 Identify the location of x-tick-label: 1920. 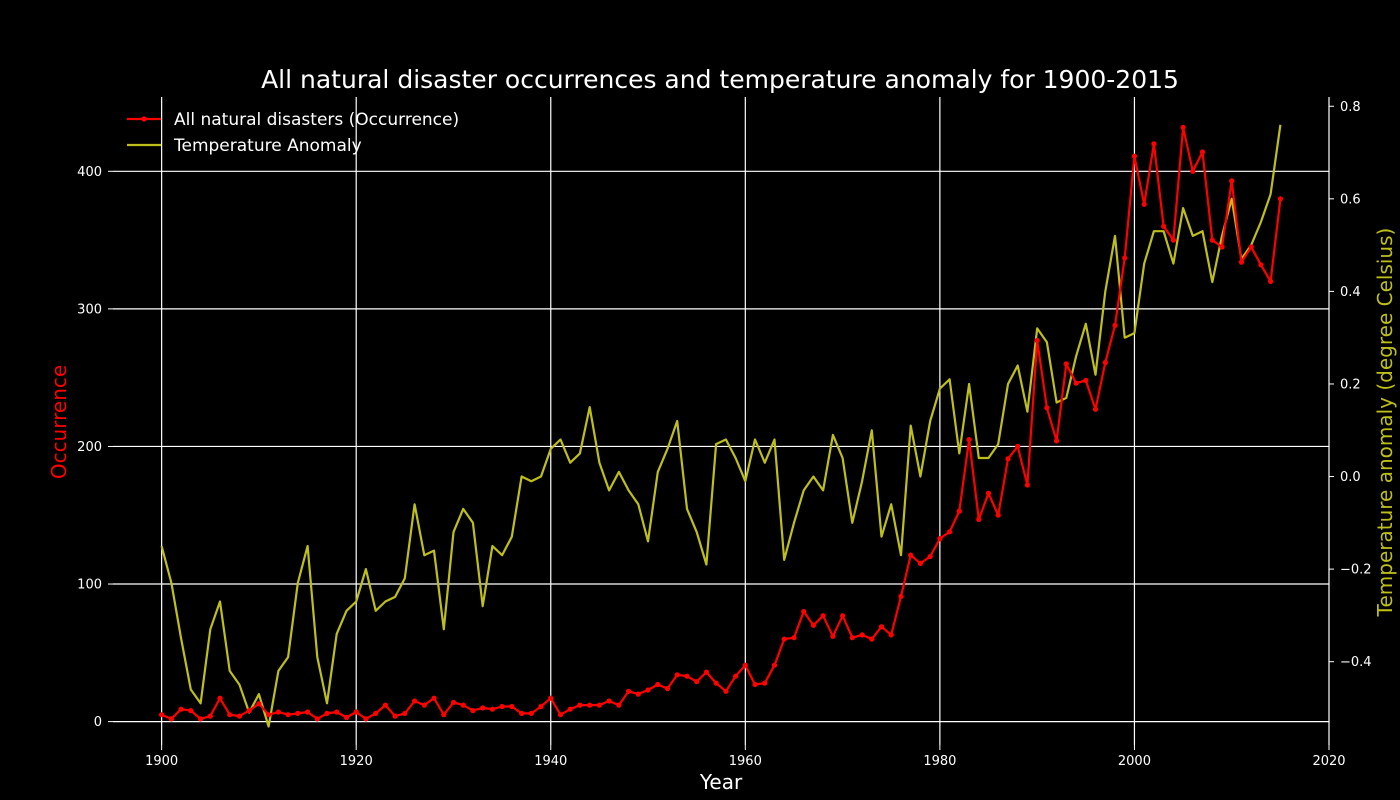
(356, 761).